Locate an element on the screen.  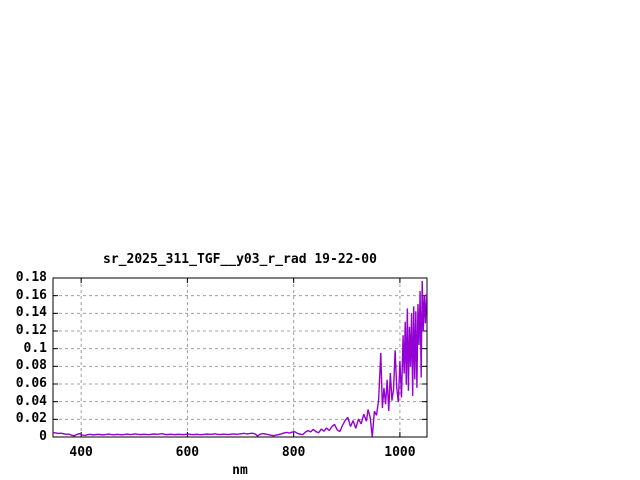
x-tick-label: 400 is located at coordinates (81, 452).